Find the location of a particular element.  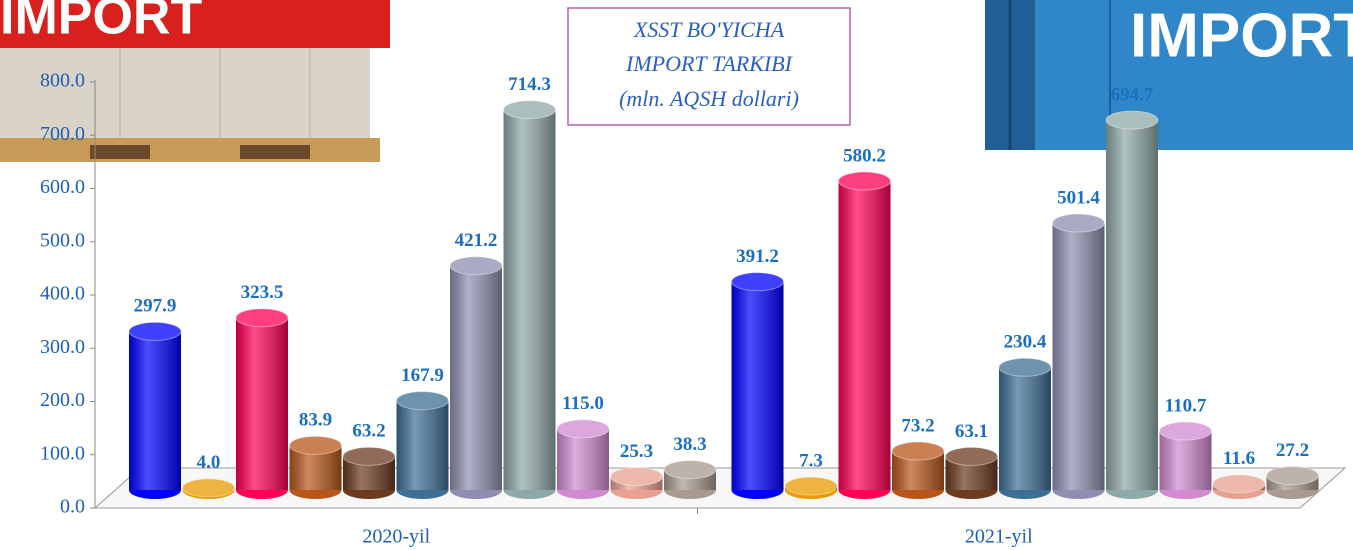

right-image: IMPORT is located at coordinates (1169, 75).